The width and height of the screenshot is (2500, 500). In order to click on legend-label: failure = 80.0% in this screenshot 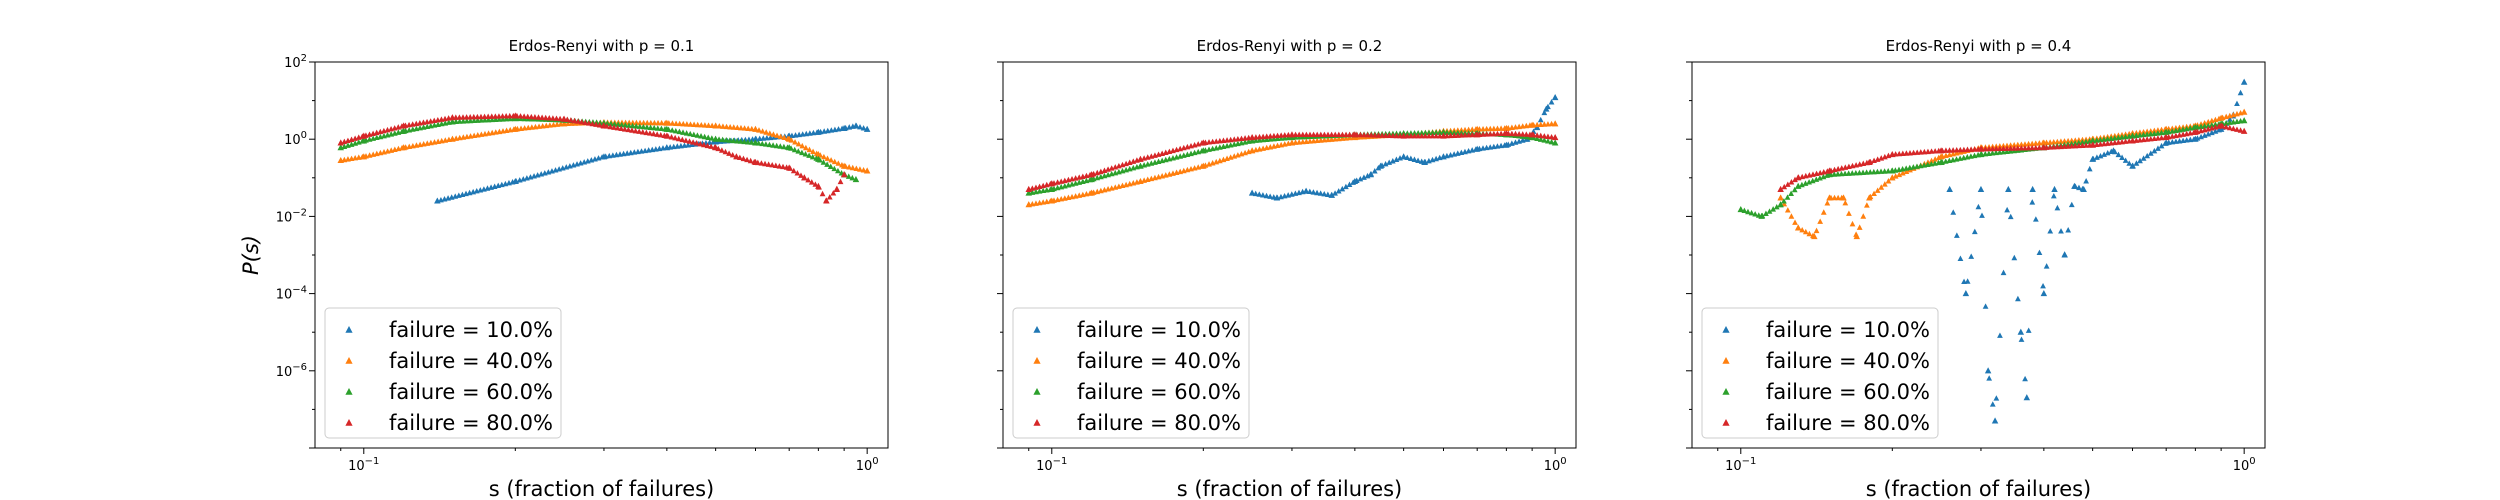, I will do `click(1848, 423)`.